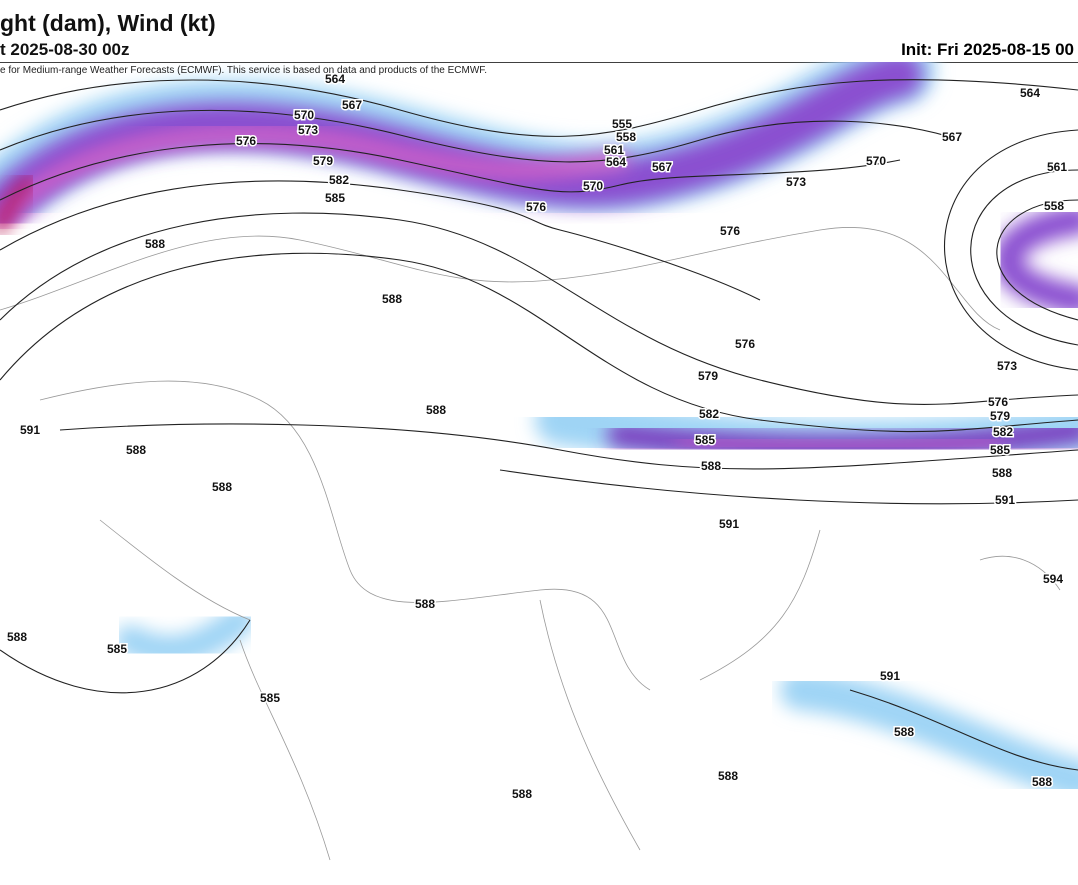 The image size is (1078, 885). I want to click on contour-label: 594, so click(1053, 579).